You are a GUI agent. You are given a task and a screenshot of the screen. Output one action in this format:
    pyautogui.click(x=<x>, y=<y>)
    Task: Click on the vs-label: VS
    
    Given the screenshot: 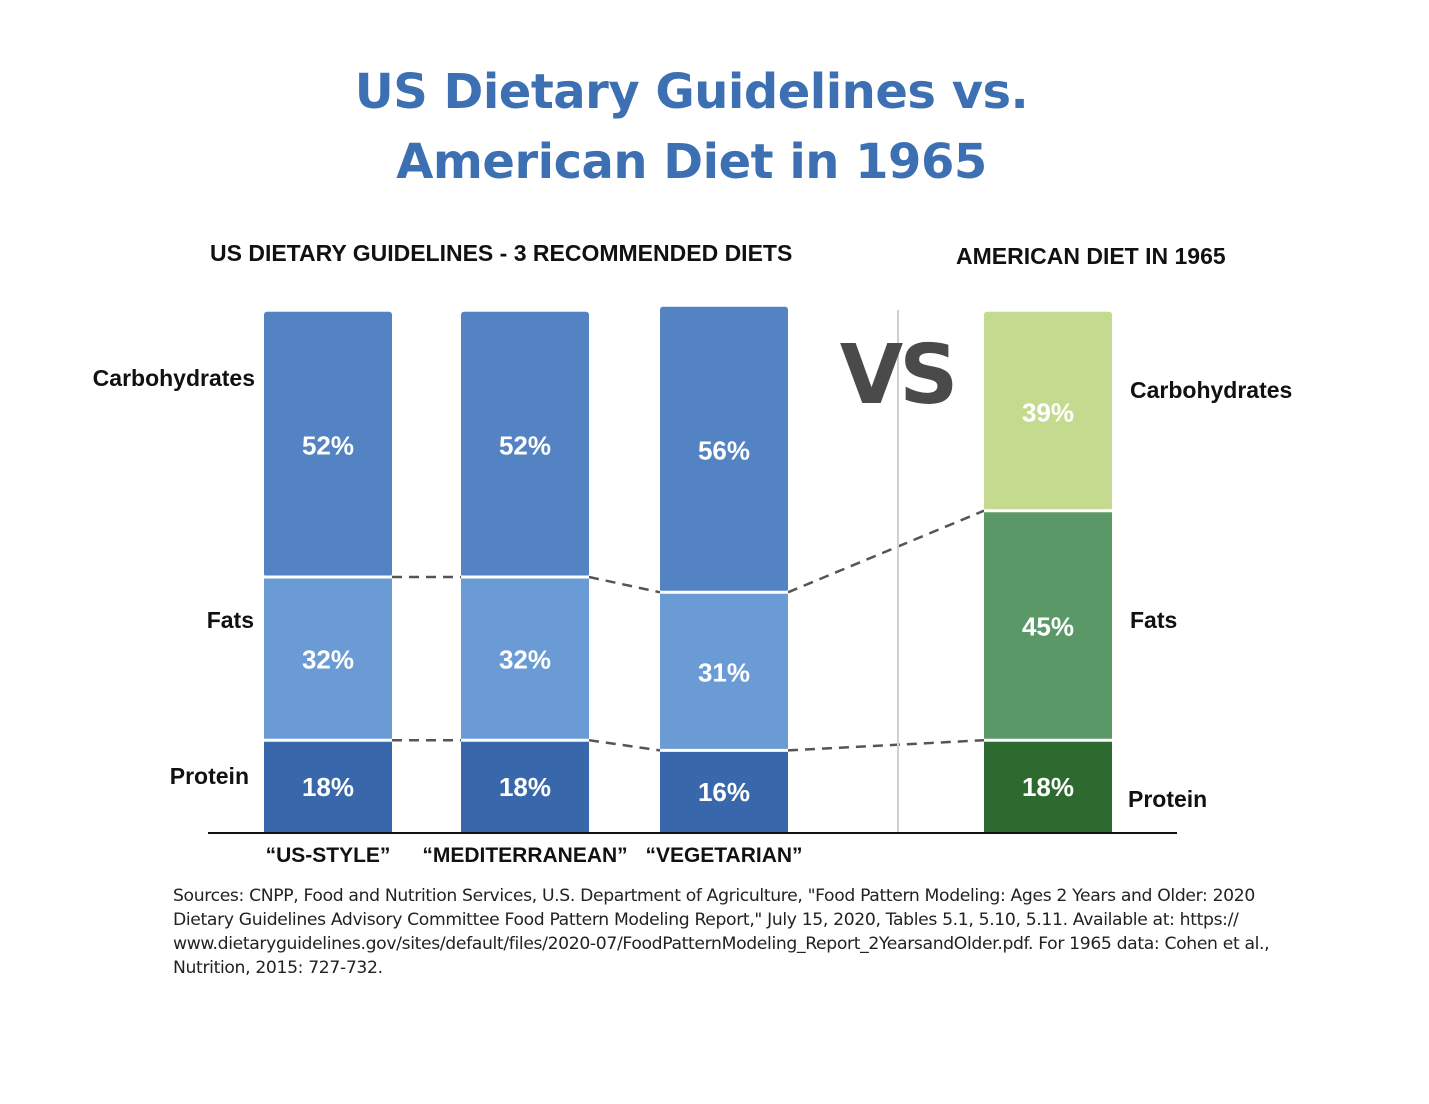 What is the action you would take?
    pyautogui.click(x=897, y=375)
    